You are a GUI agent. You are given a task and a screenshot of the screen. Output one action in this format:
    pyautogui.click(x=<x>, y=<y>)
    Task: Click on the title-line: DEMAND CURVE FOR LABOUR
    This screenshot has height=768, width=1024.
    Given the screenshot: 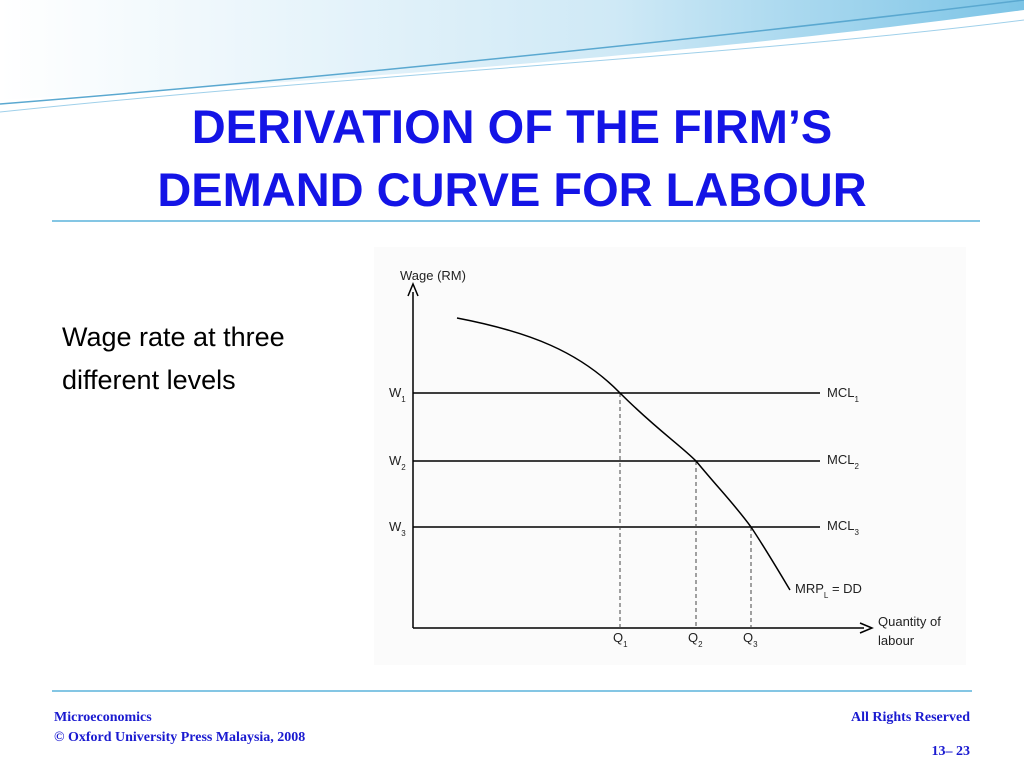 What is the action you would take?
    pyautogui.click(x=511, y=189)
    